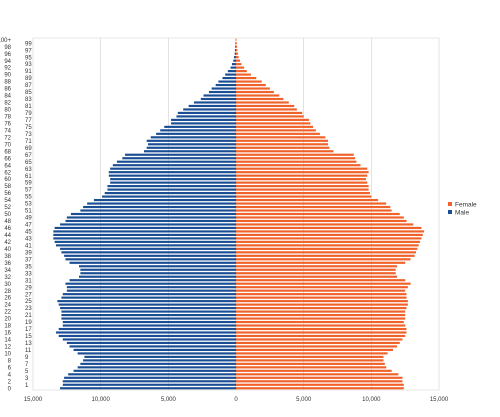 The image size is (500, 417). I want to click on age-label-42: 42, so click(7, 243).